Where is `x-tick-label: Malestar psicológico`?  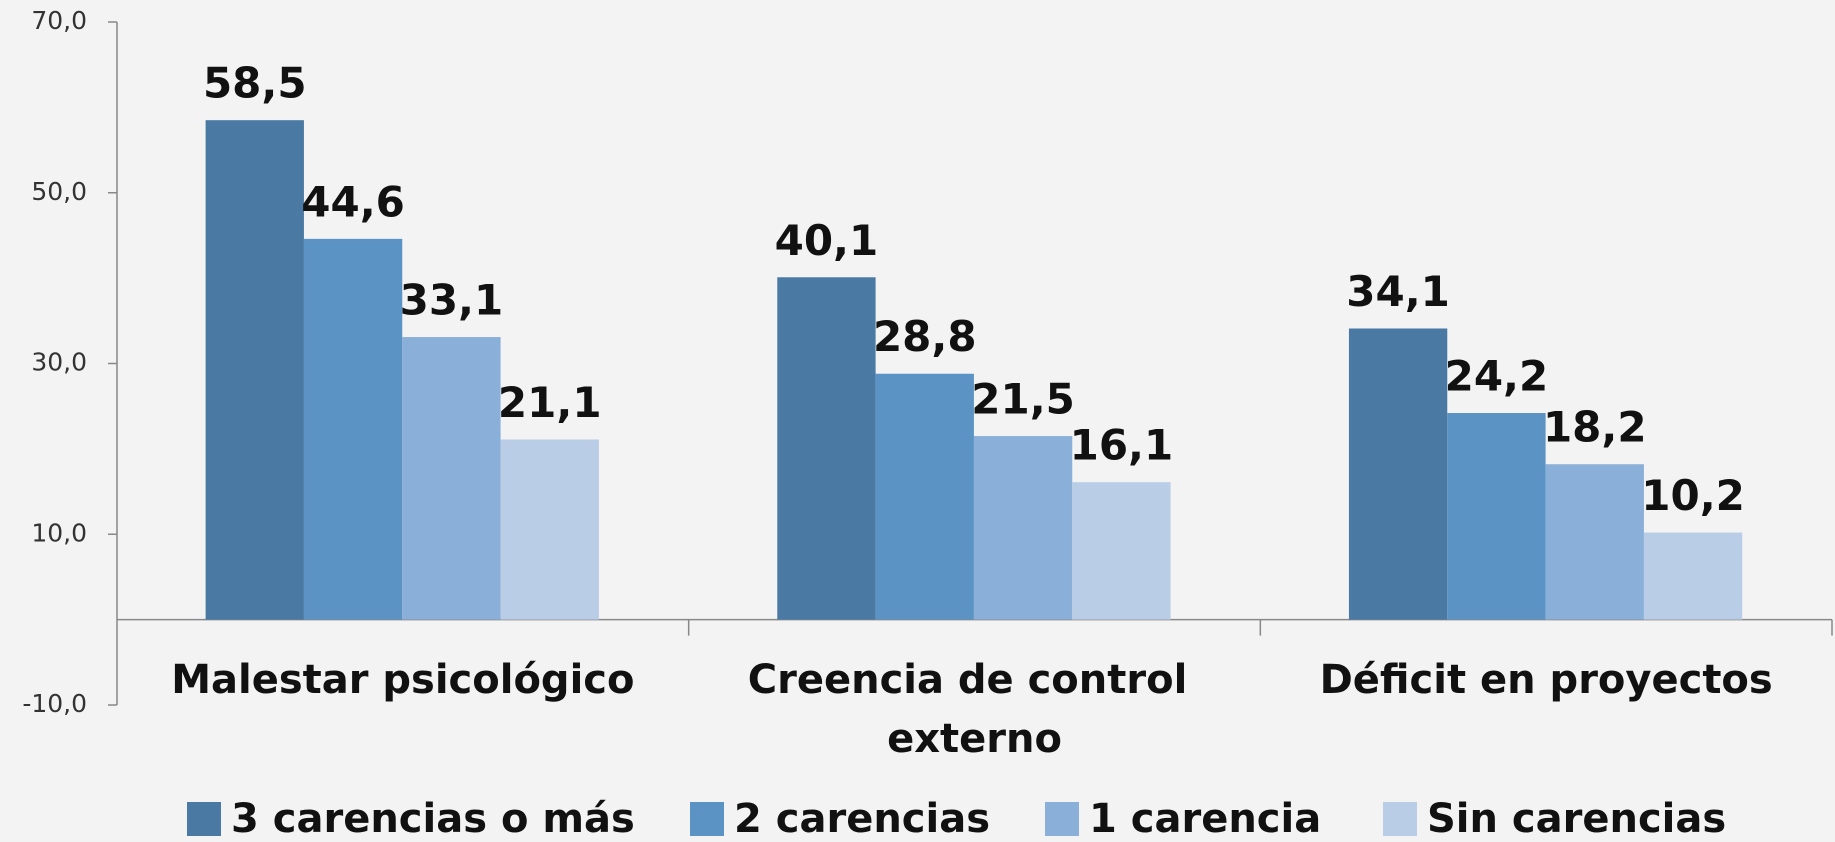
x-tick-label: Malestar psicológico is located at coordinates (402, 680).